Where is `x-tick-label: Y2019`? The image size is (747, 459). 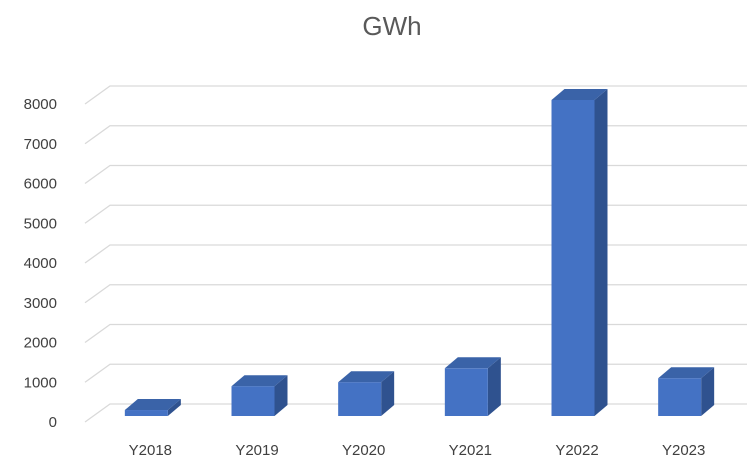
x-tick-label: Y2019 is located at coordinates (256, 450).